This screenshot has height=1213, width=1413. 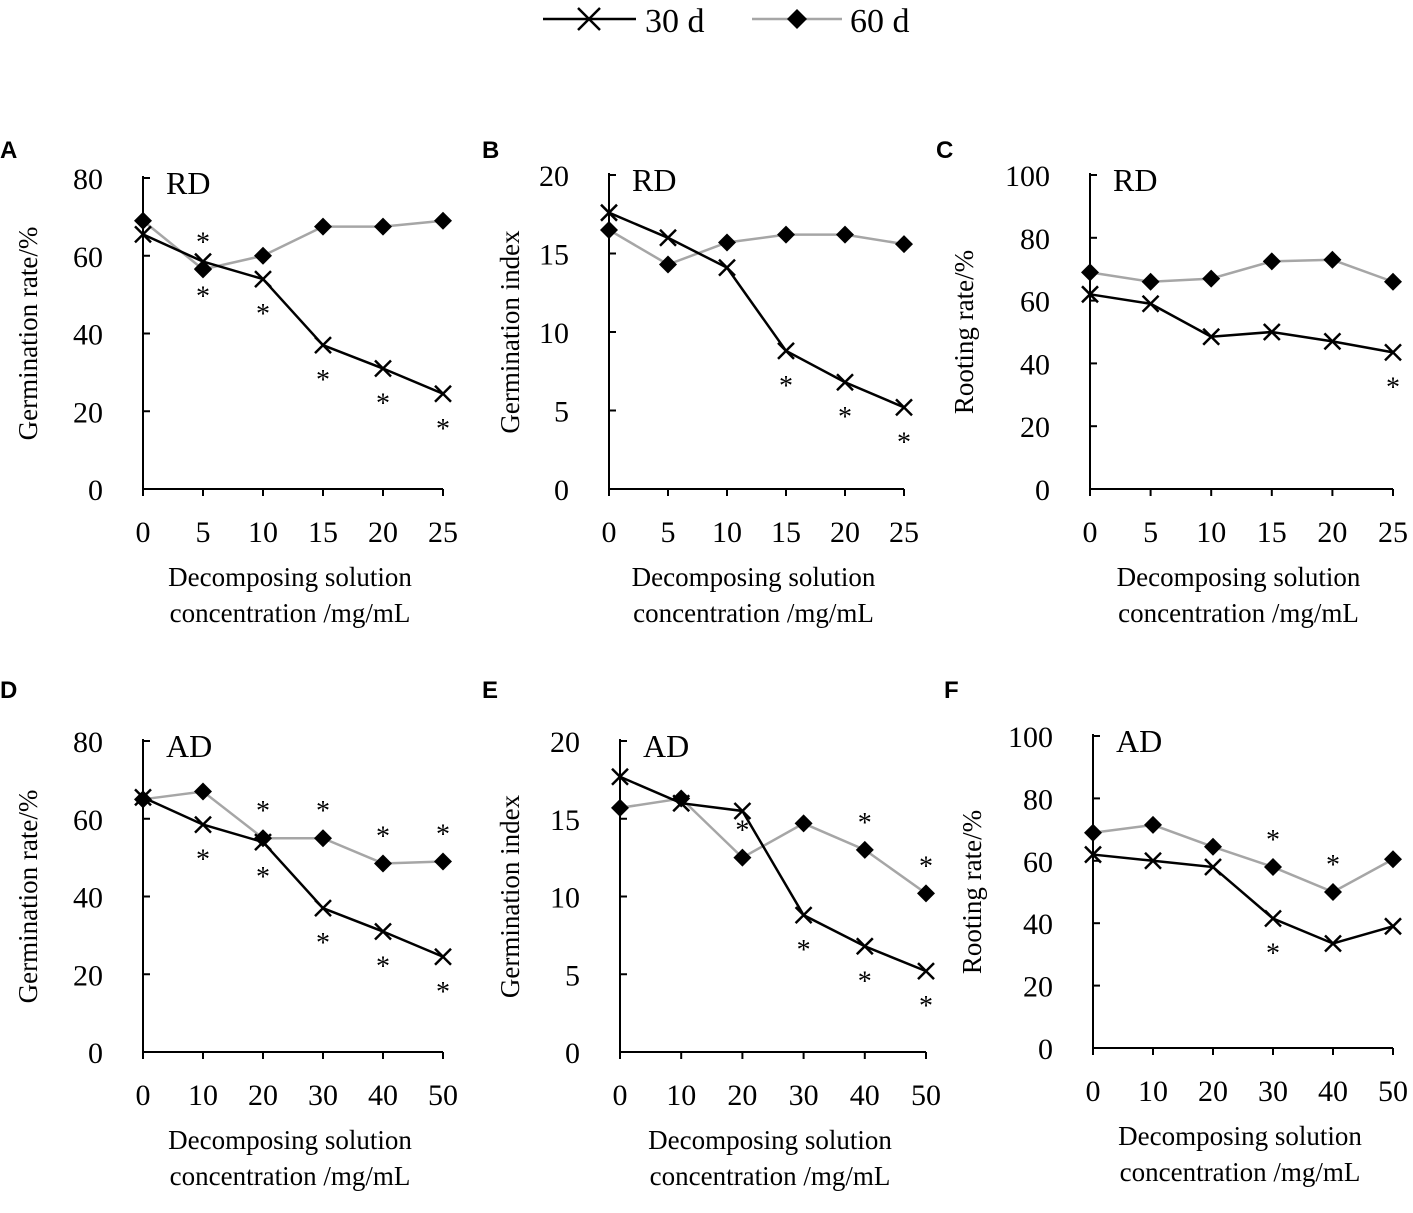 I want to click on series-60d, so click(x=1241, y=270).